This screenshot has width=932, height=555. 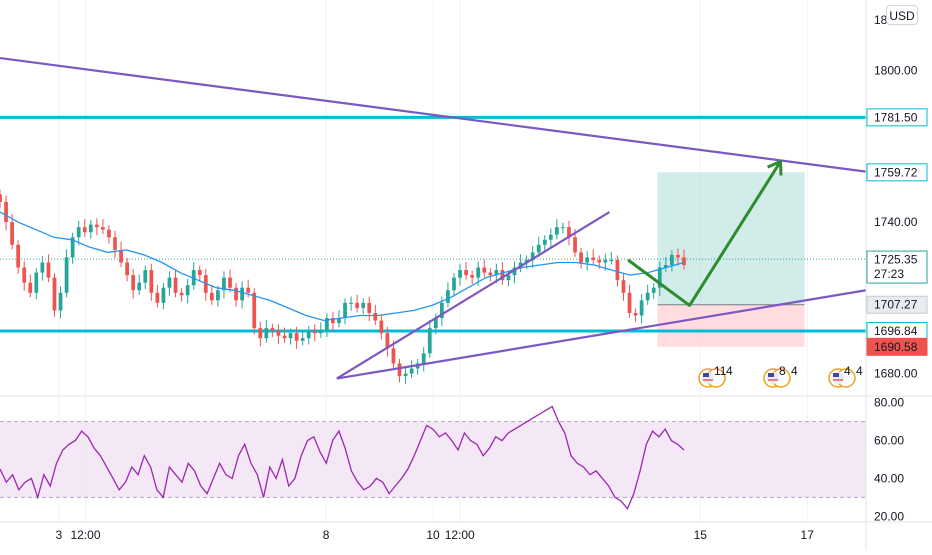 I want to click on price-axis-tick: 1740.00, so click(x=896, y=222).